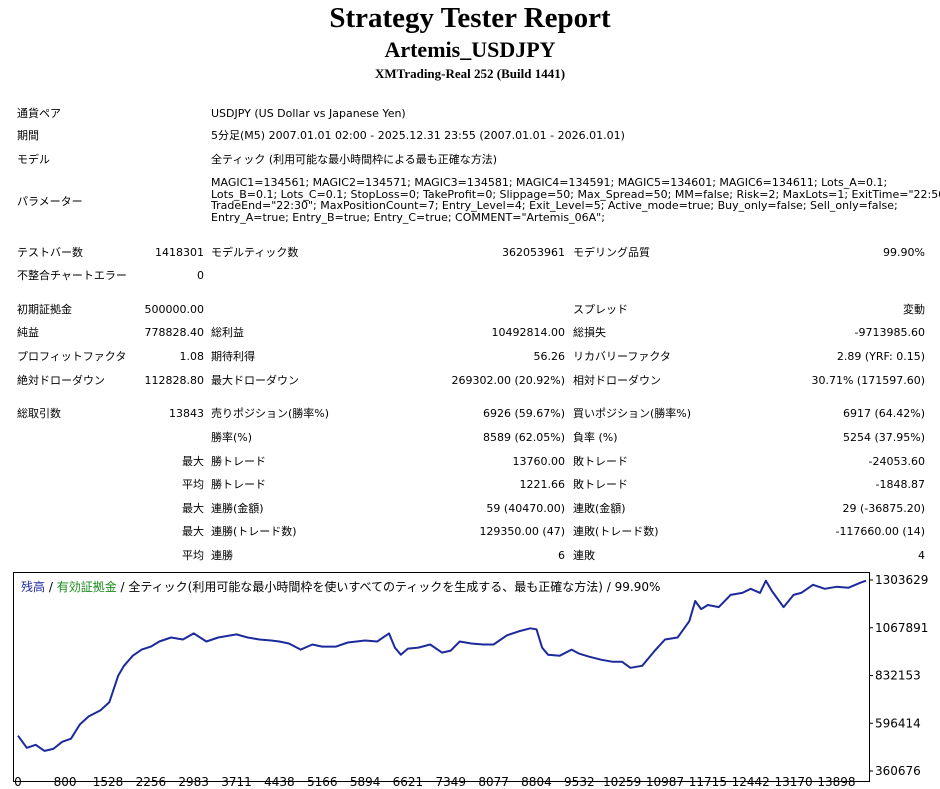 Image resolution: width=940 pixels, height=789 pixels. Describe the element at coordinates (232, 437) in the screenshot. I see `win-label: 勝率(%)` at that location.